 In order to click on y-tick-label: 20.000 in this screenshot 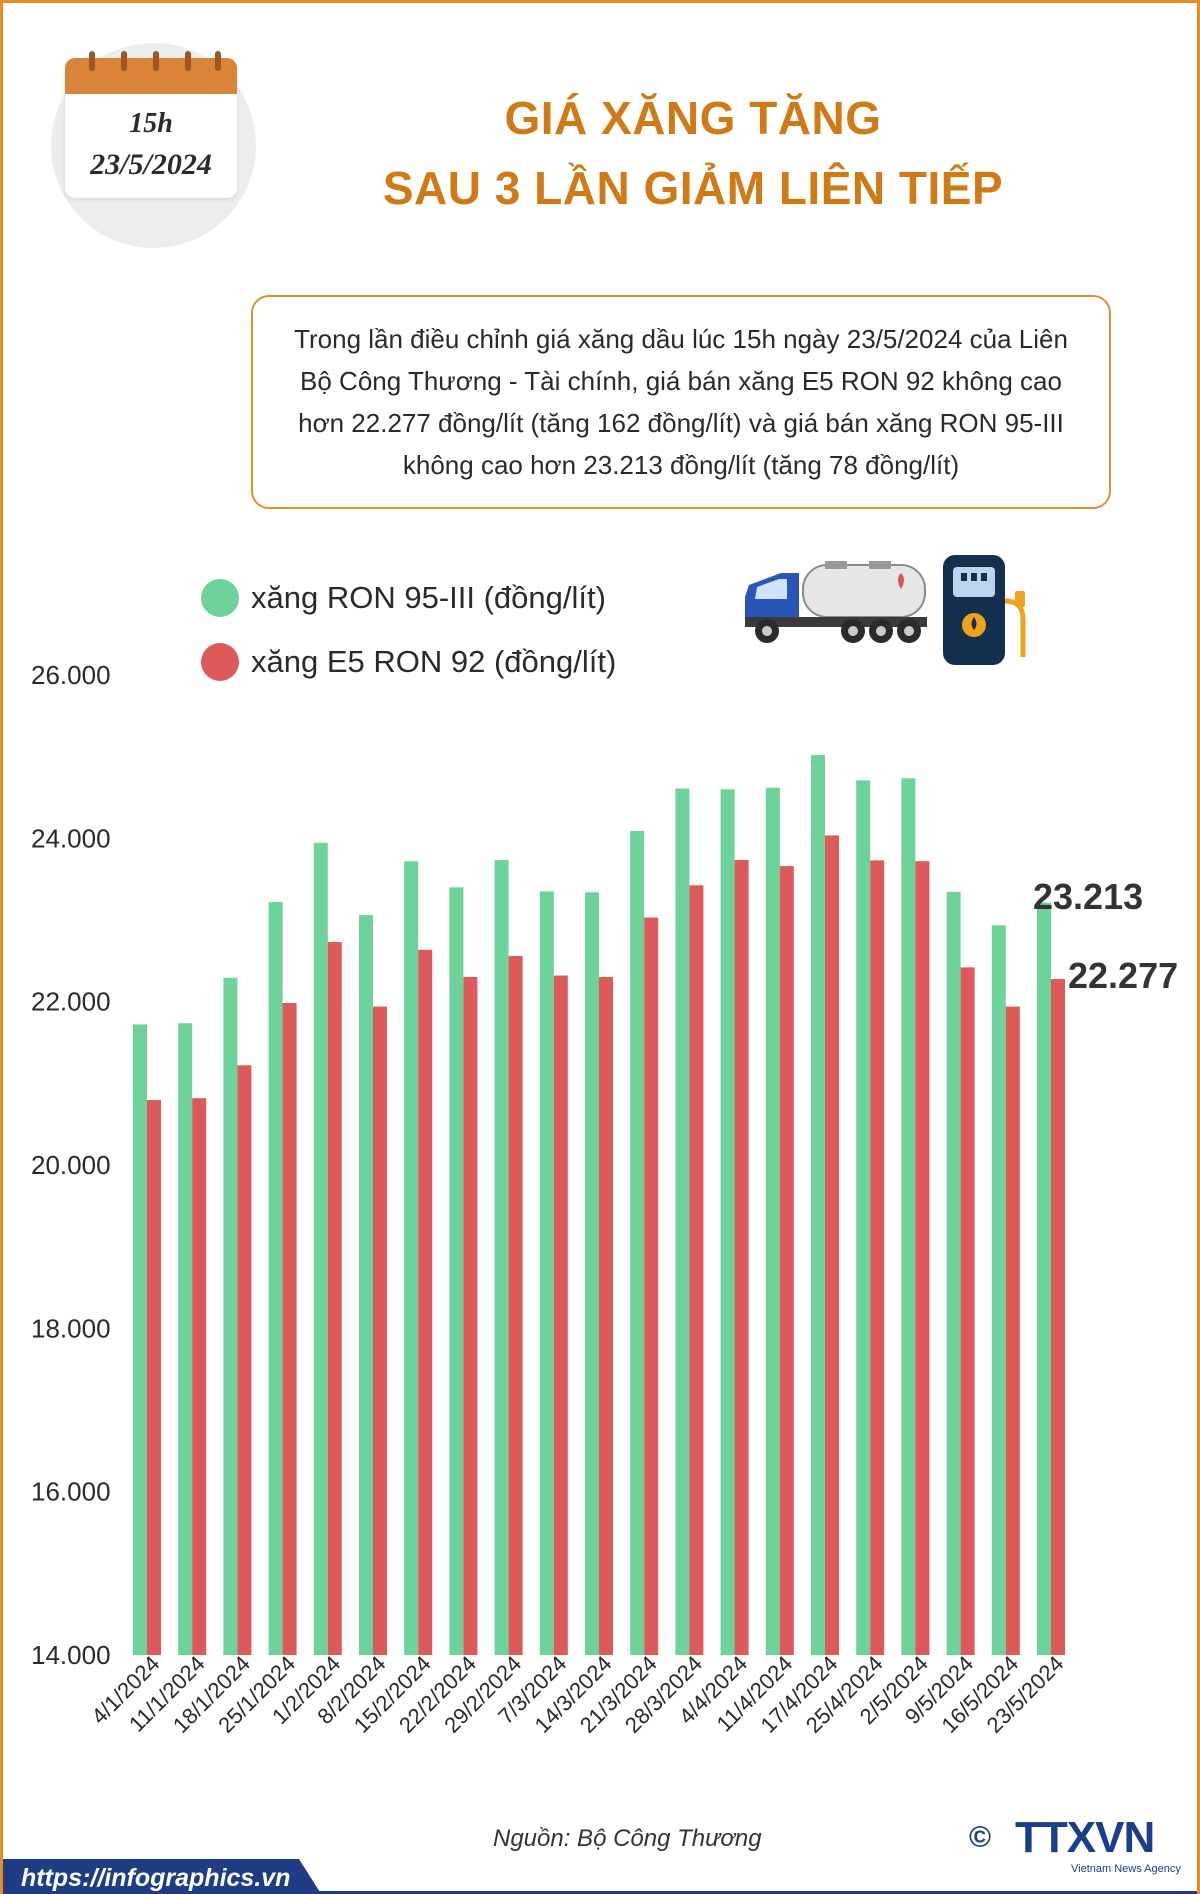, I will do `click(71, 1165)`.